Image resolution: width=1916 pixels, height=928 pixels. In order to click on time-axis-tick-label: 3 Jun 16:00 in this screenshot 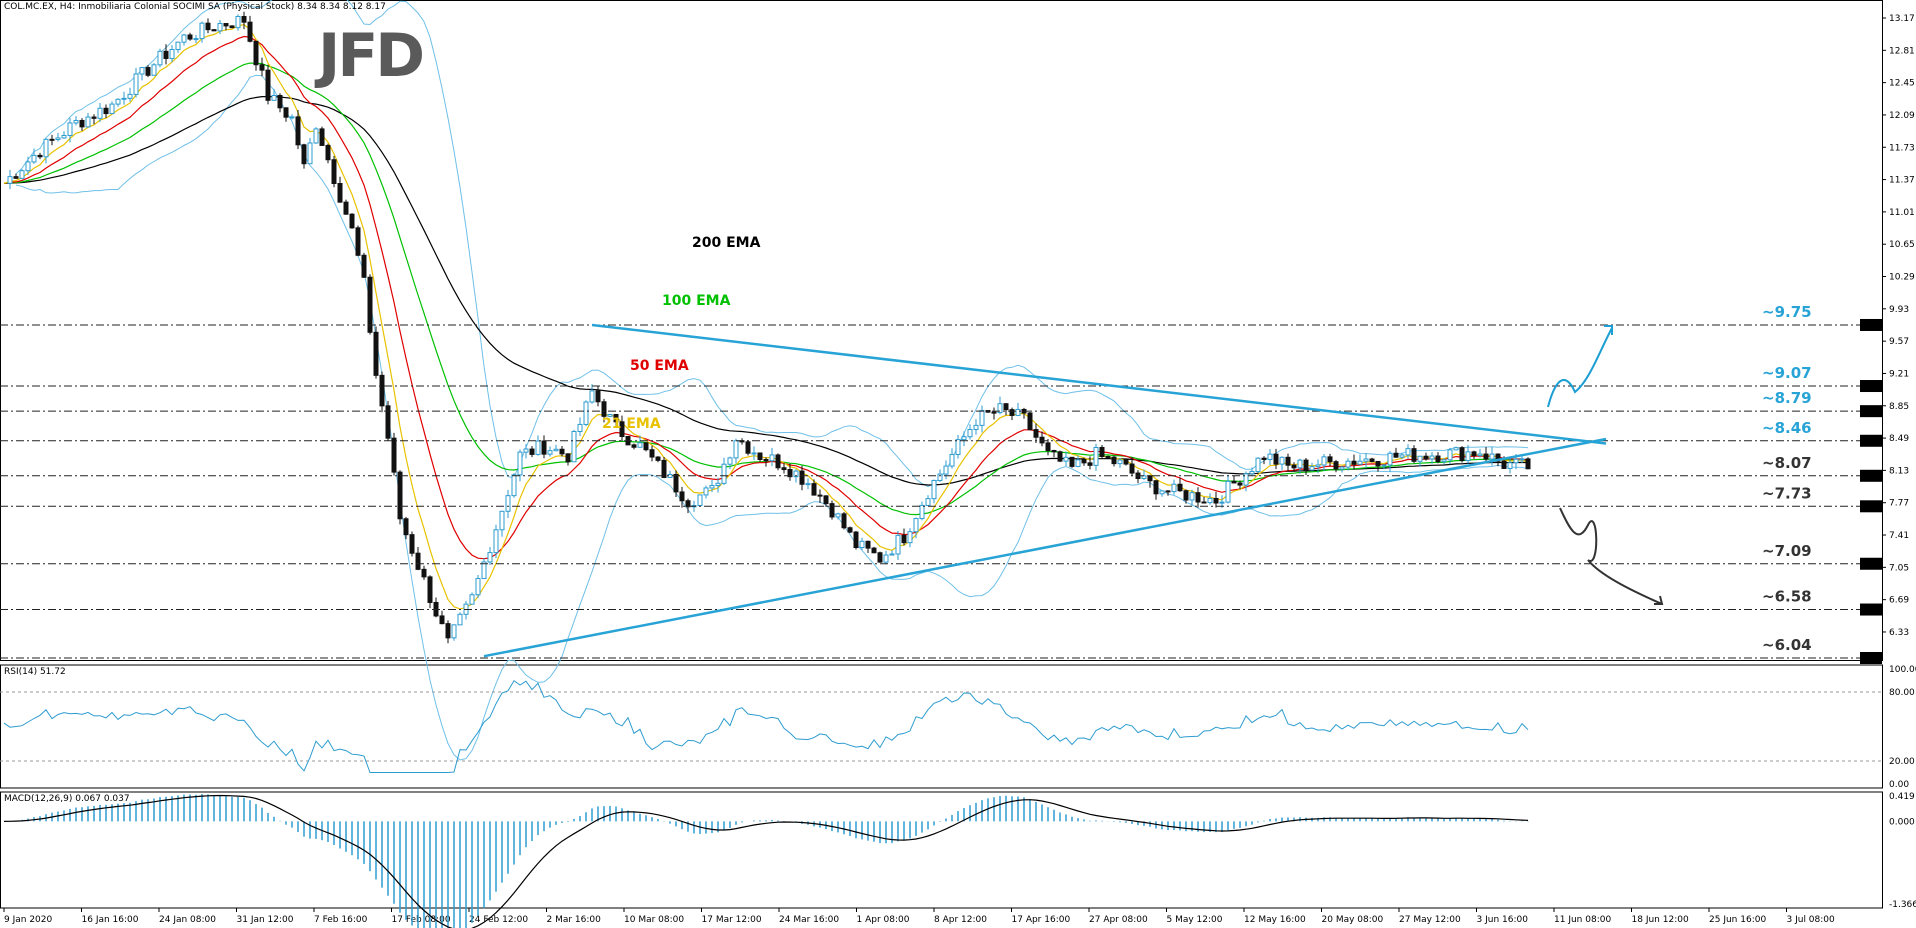, I will do `click(1503, 920)`.